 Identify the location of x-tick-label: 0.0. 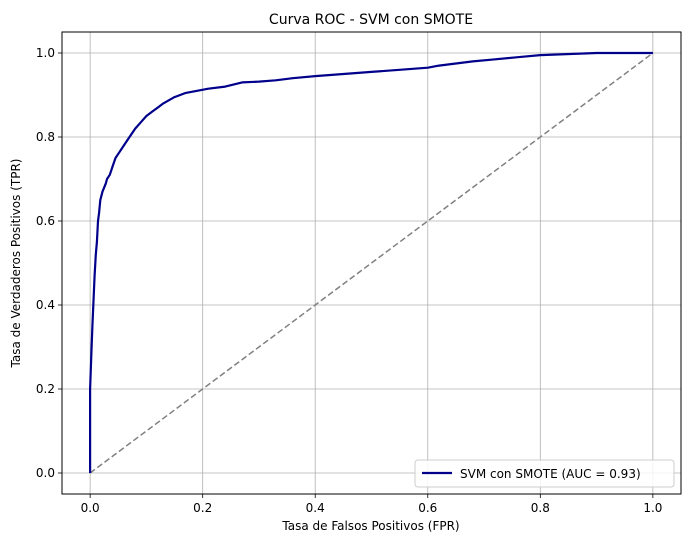
(90, 508).